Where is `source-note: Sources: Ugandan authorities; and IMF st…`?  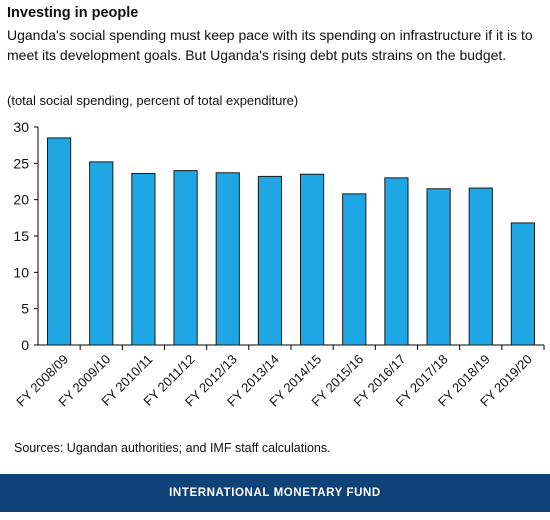 source-note: Sources: Ugandan authorities; and IMF st… is located at coordinates (172, 448).